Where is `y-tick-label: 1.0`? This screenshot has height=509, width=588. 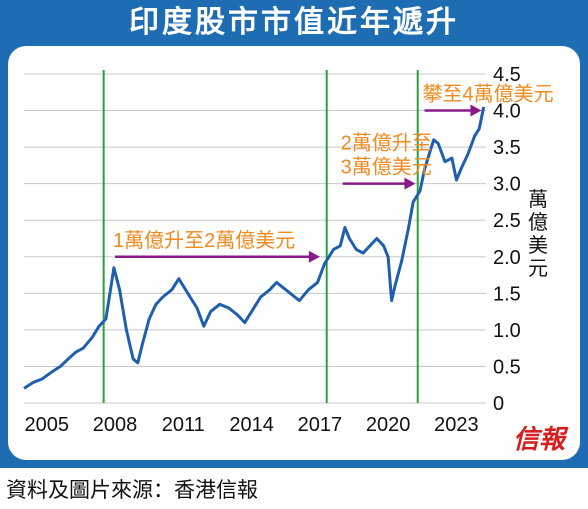 y-tick-label: 1.0 is located at coordinates (507, 331).